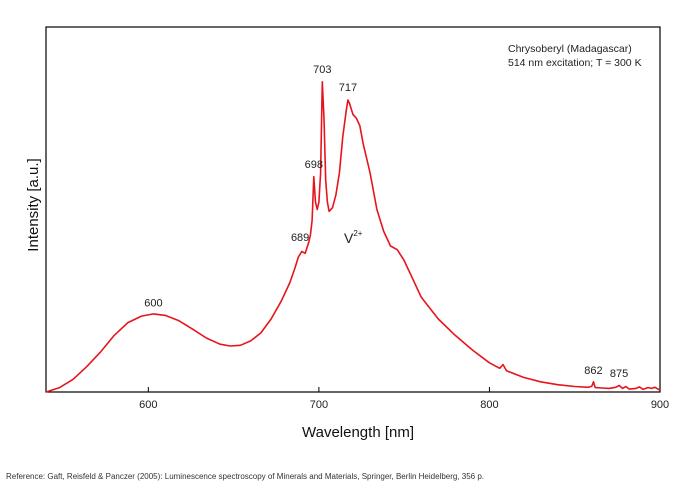 The width and height of the screenshot is (700, 488). I want to click on peak-label-689: 689, so click(300, 238).